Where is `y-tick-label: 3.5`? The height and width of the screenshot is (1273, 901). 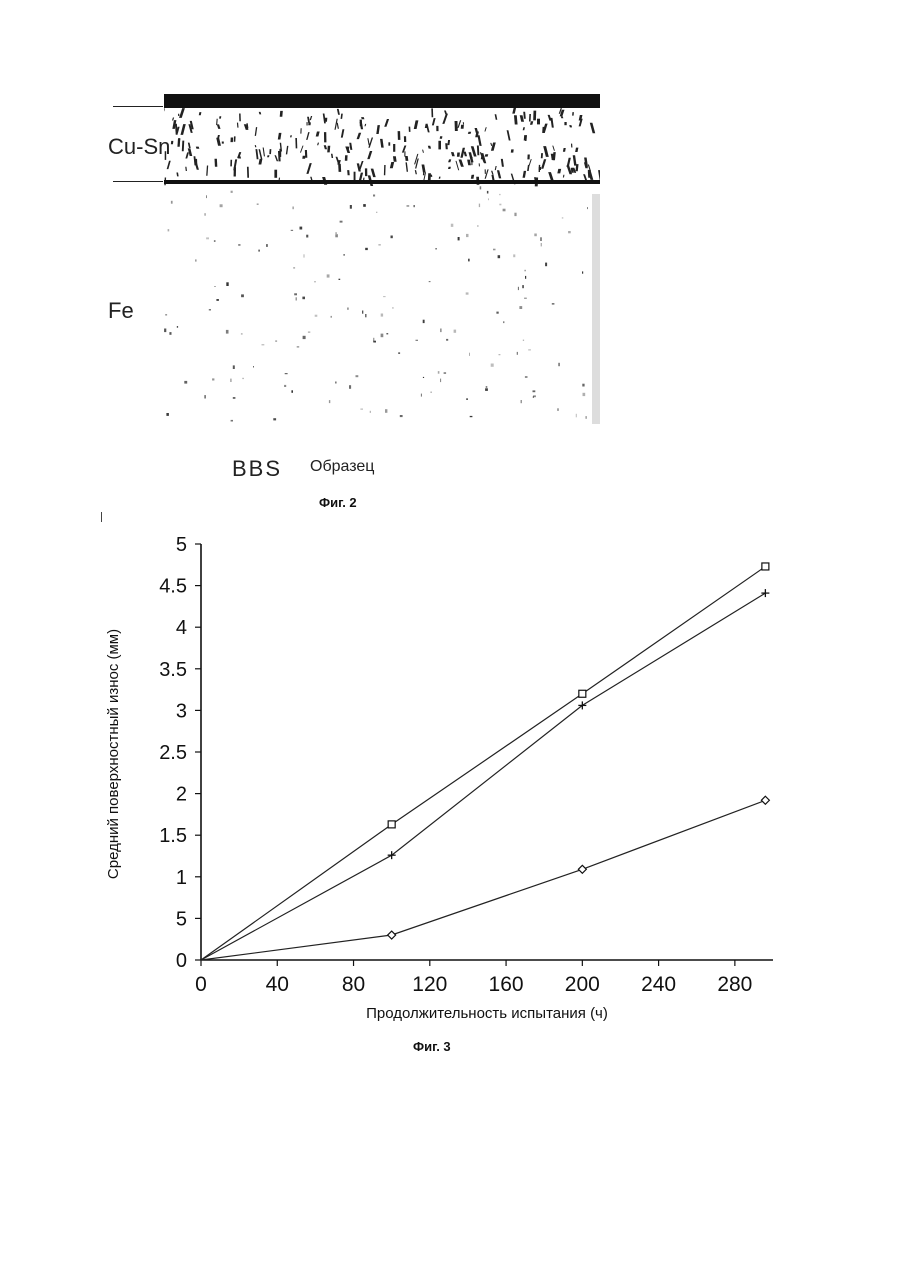 y-tick-label: 3.5 is located at coordinates (173, 670).